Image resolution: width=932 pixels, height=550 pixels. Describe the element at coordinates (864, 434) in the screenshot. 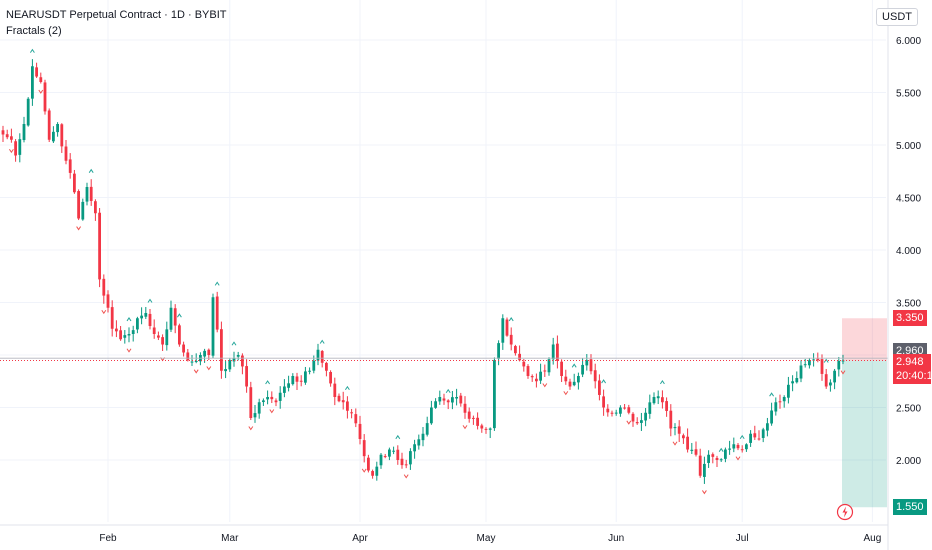

I see `stop-zone` at that location.